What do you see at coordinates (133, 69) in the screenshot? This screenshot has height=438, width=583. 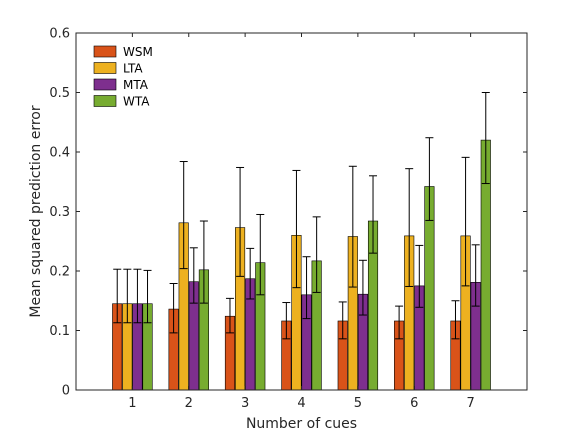 I see `legend-label-lta: LTA` at bounding box center [133, 69].